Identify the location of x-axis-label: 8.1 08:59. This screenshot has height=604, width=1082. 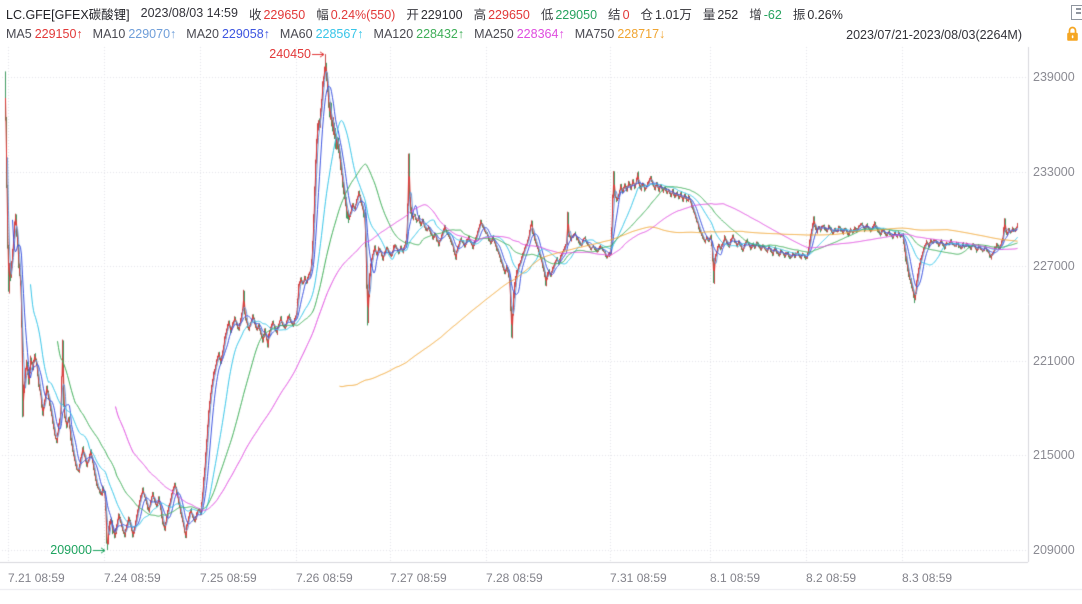
(735, 578).